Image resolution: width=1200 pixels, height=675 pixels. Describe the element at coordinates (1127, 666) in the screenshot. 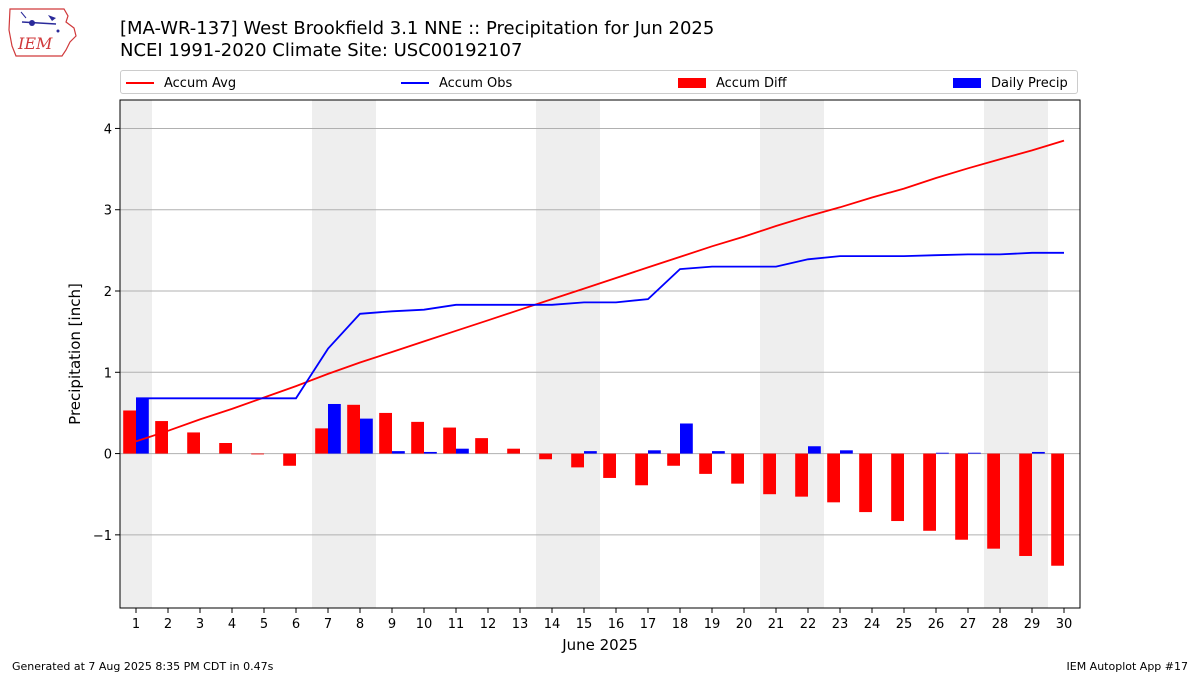

I see `footer-app-text: IEM Autoplot App #17` at that location.